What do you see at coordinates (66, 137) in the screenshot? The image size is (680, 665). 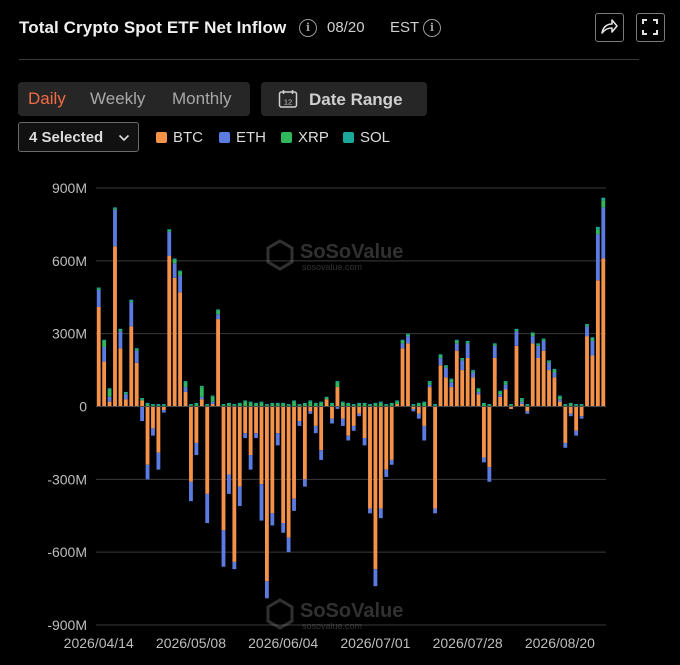 I see `series-selector-label: 4 Selected` at bounding box center [66, 137].